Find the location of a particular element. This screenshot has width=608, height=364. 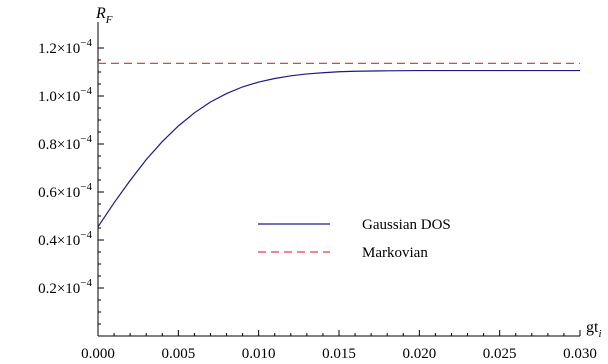

legend-label: Gaussian DOS is located at coordinates (406, 225).